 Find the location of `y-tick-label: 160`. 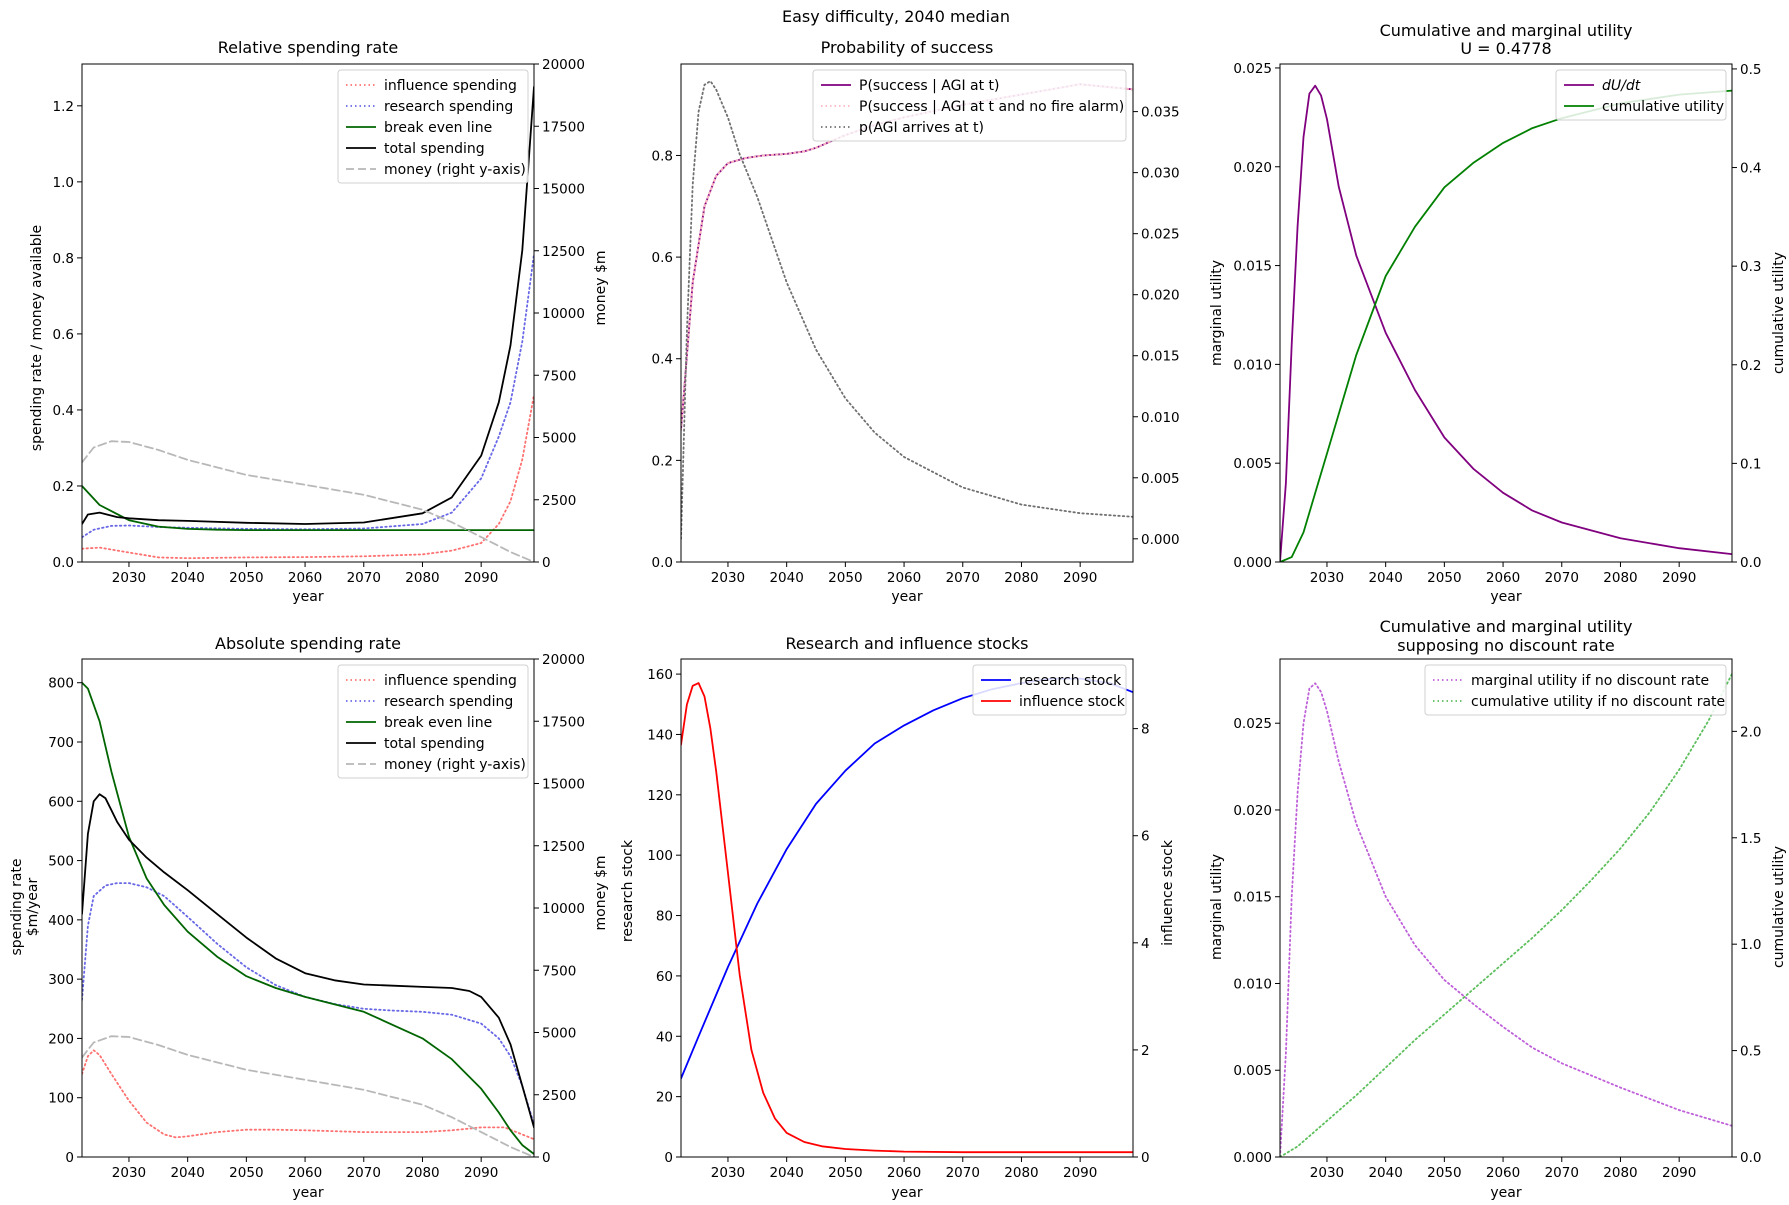

y-tick-label: 160 is located at coordinates (660, 675).